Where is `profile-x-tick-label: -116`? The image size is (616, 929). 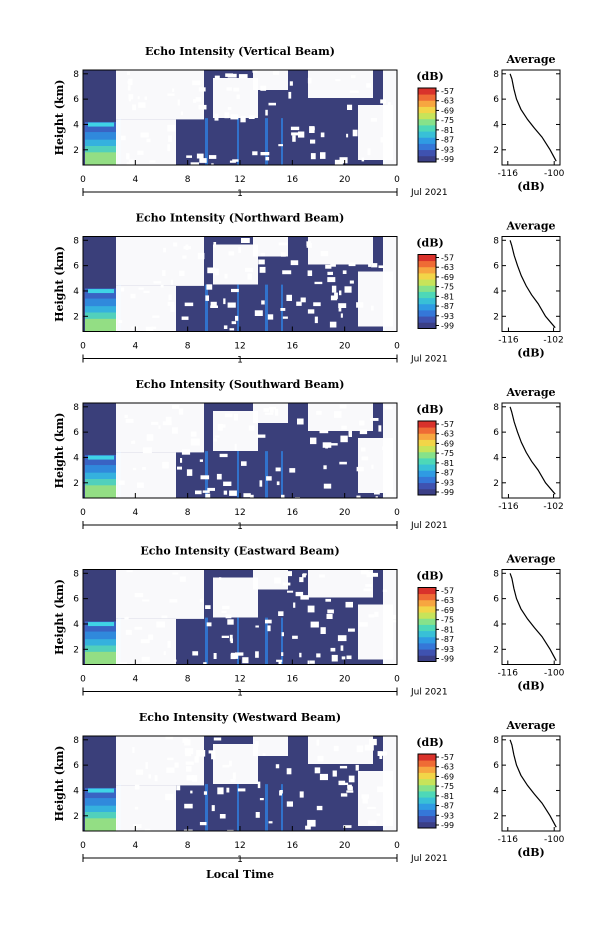 profile-x-tick-label: -116 is located at coordinates (508, 674).